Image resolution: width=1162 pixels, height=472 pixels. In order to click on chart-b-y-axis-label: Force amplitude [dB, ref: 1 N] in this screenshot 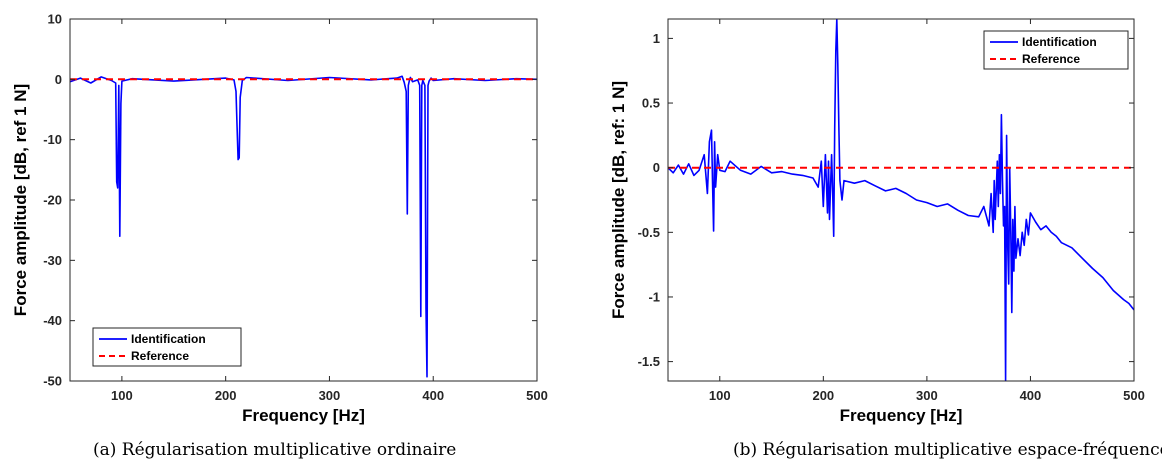, I will do `click(618, 200)`.